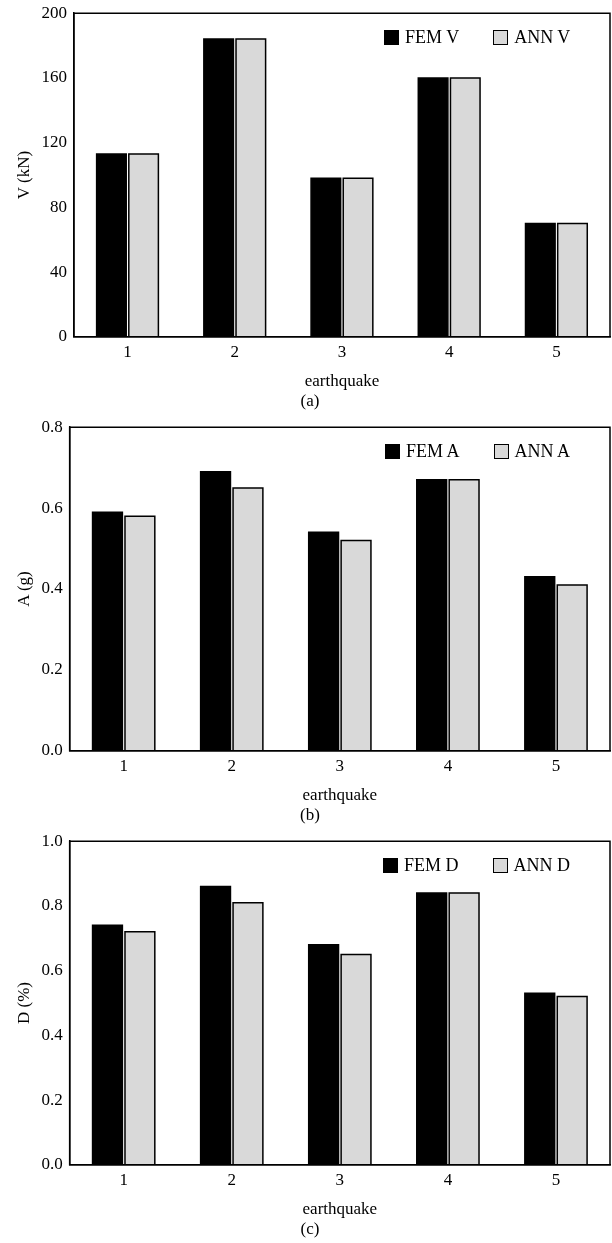  What do you see at coordinates (62, 336) in the screenshot?
I see `y-tick-label: 0` at bounding box center [62, 336].